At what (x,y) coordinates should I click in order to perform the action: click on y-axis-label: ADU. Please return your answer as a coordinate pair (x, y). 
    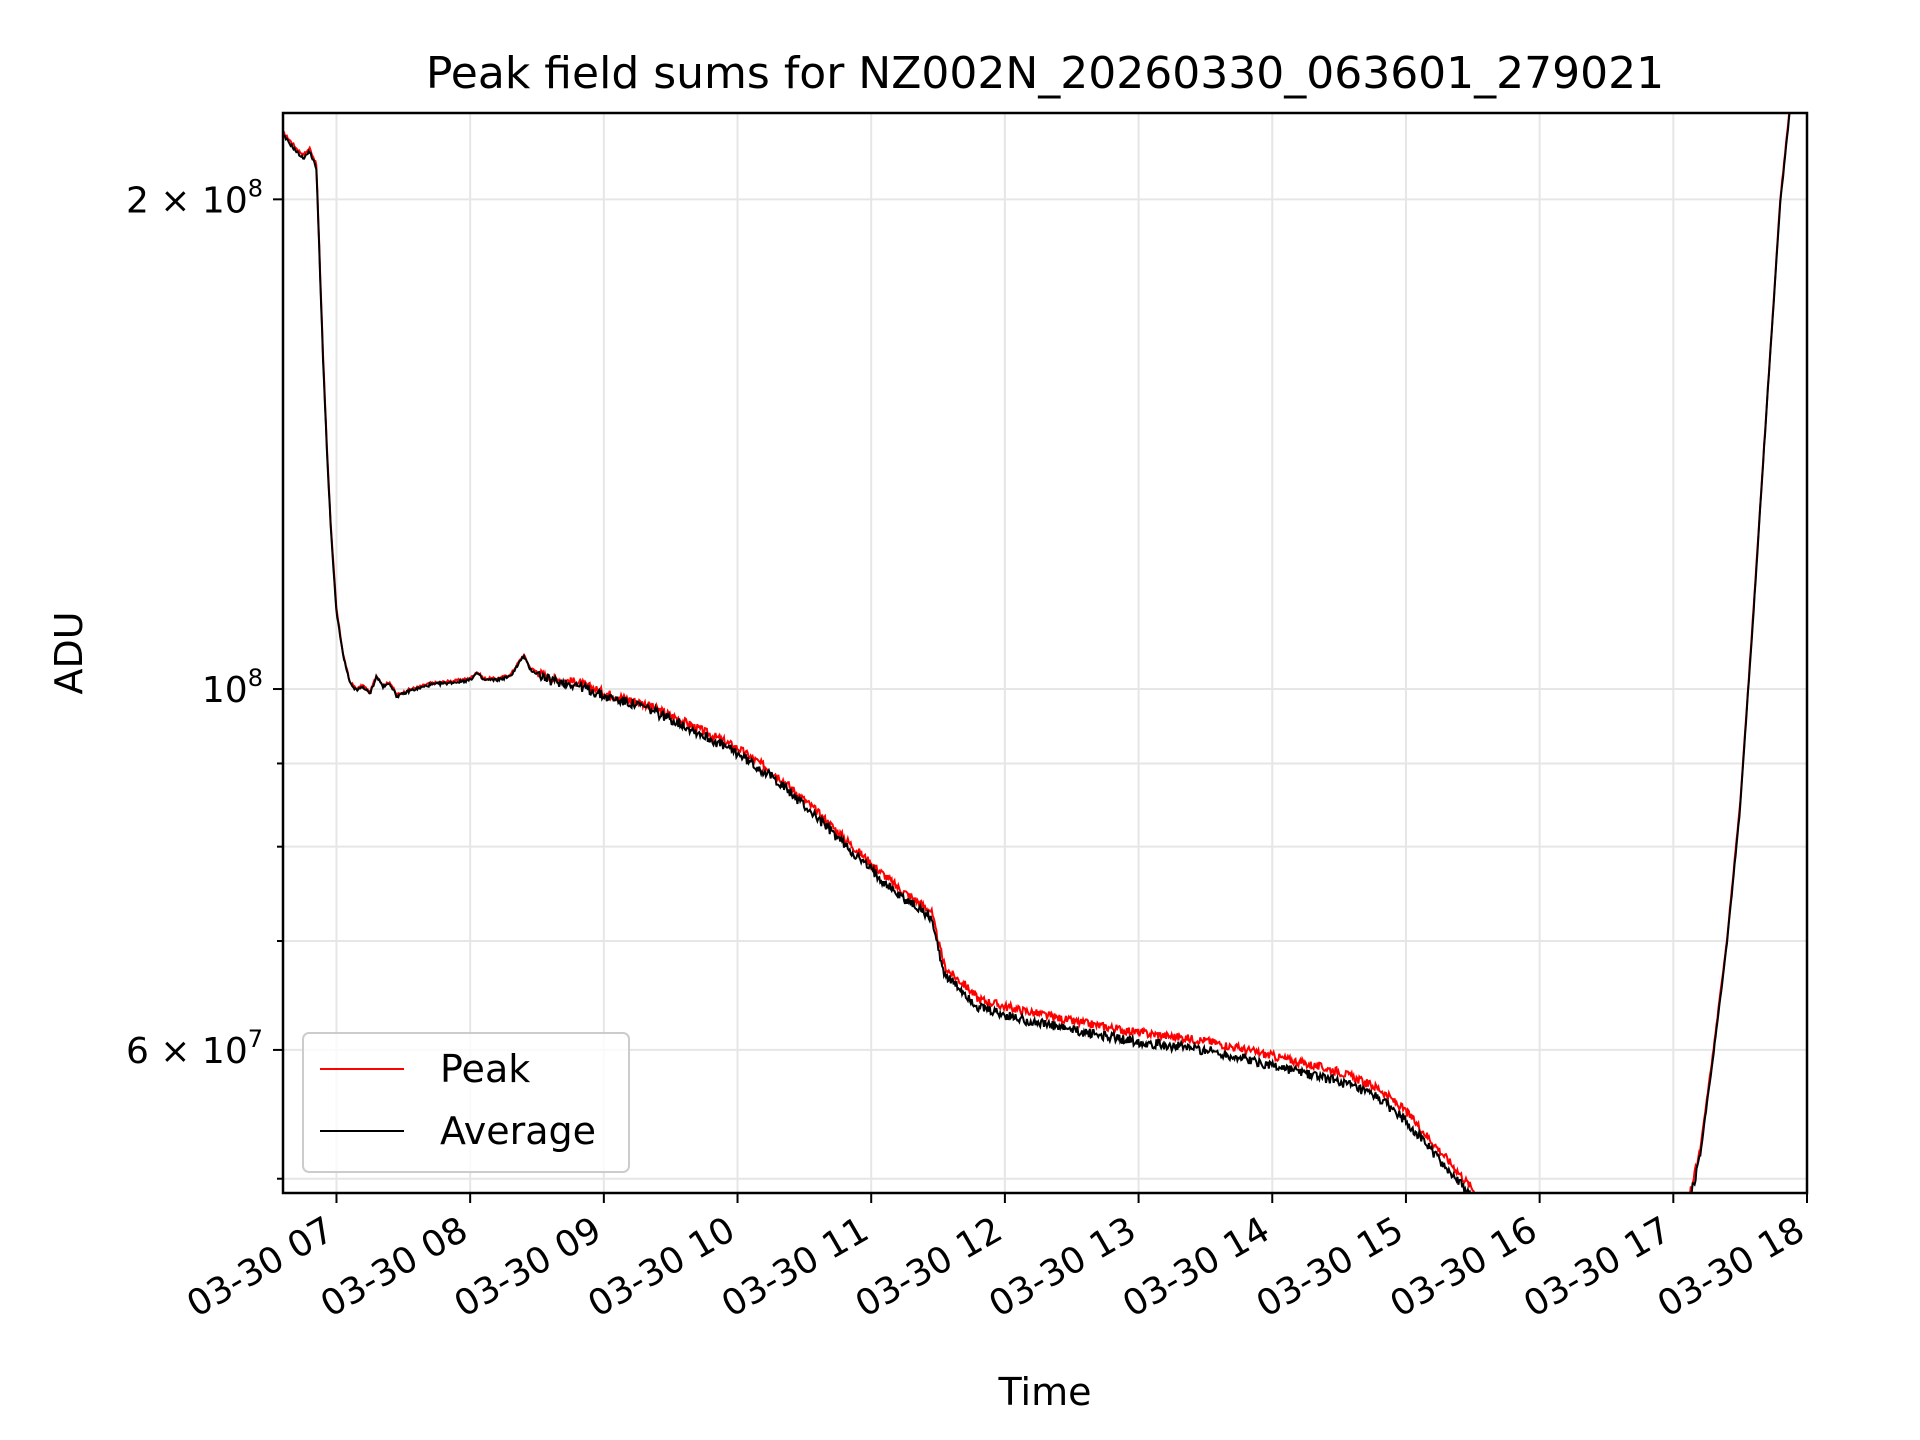
    Looking at the image, I should click on (69, 652).